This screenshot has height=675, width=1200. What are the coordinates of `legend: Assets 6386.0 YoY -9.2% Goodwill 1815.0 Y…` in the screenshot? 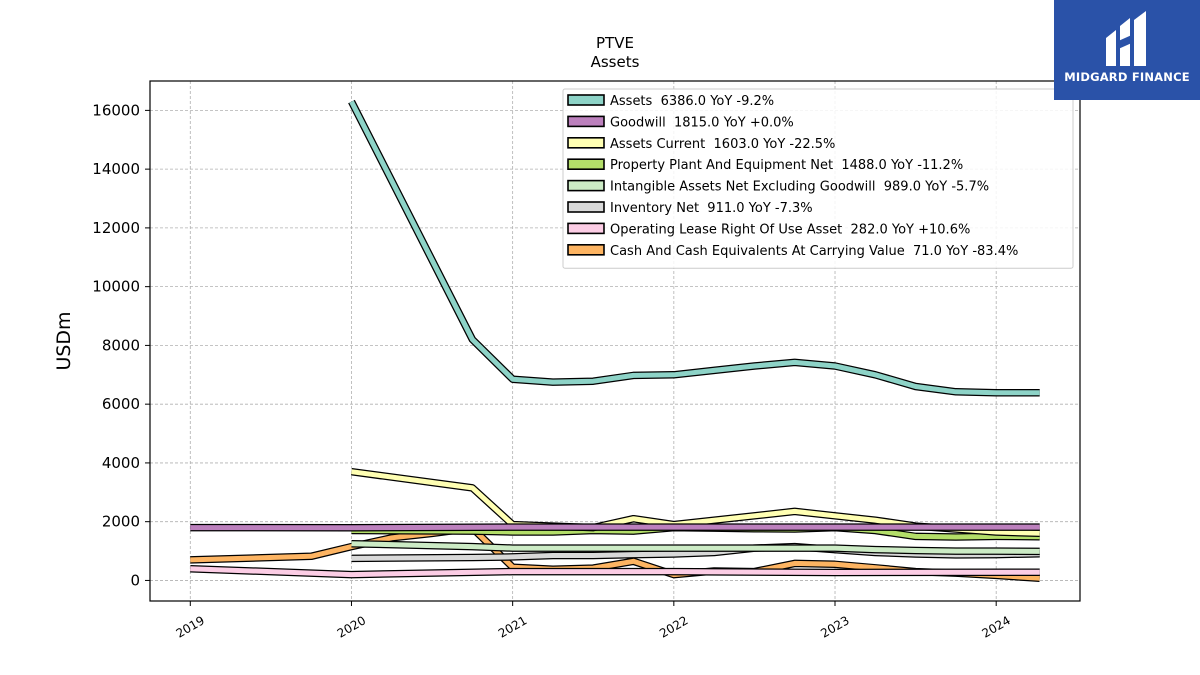 It's located at (818, 178).